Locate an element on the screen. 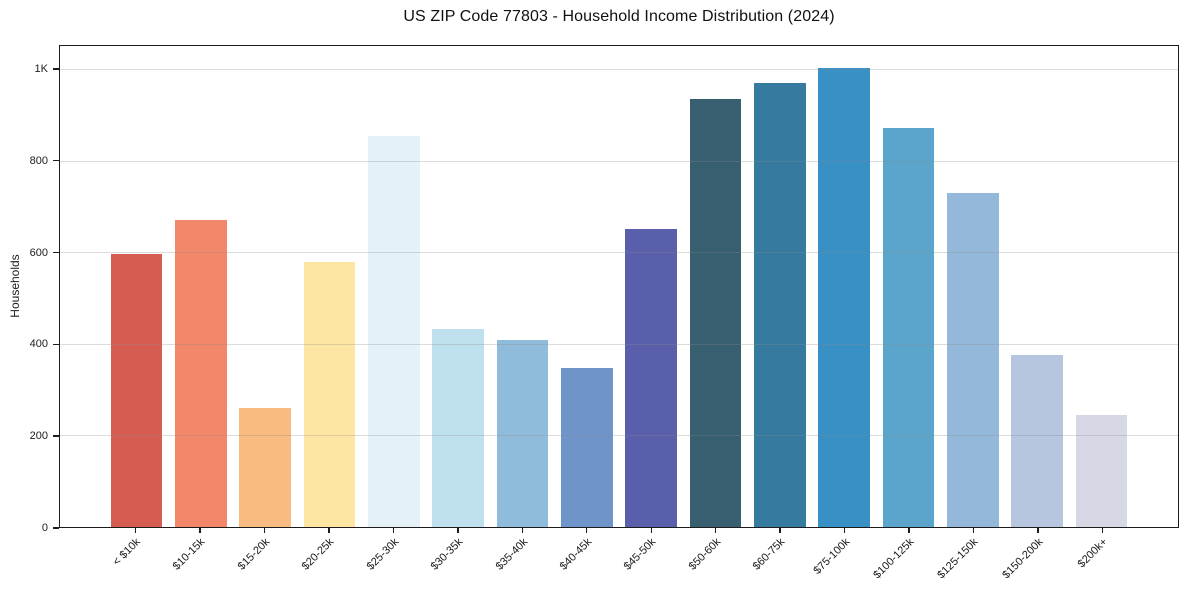 The width and height of the screenshot is (1189, 590). x-tick-label: $100-125k is located at coordinates (894, 559).